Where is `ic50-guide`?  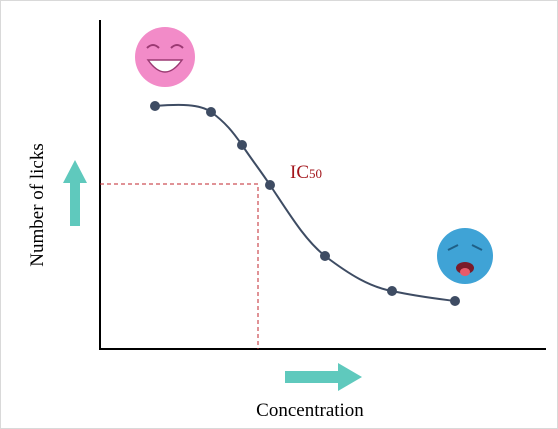
ic50-guide is located at coordinates (179, 266).